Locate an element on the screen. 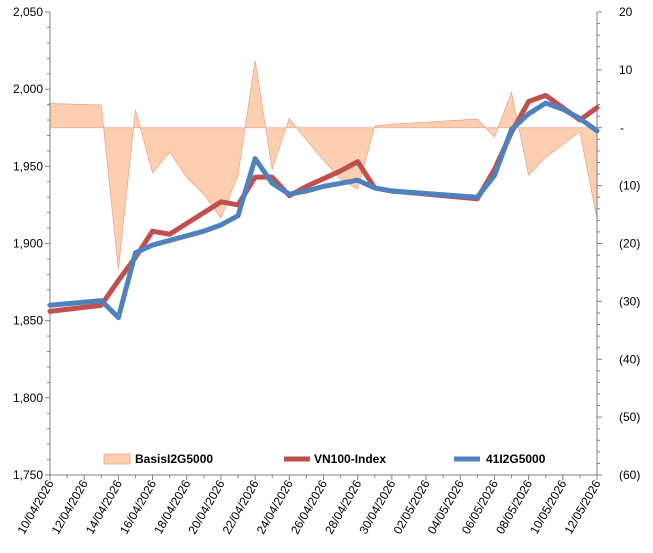 The width and height of the screenshot is (653, 553). y-right-tick-label: (60) is located at coordinates (629, 475).